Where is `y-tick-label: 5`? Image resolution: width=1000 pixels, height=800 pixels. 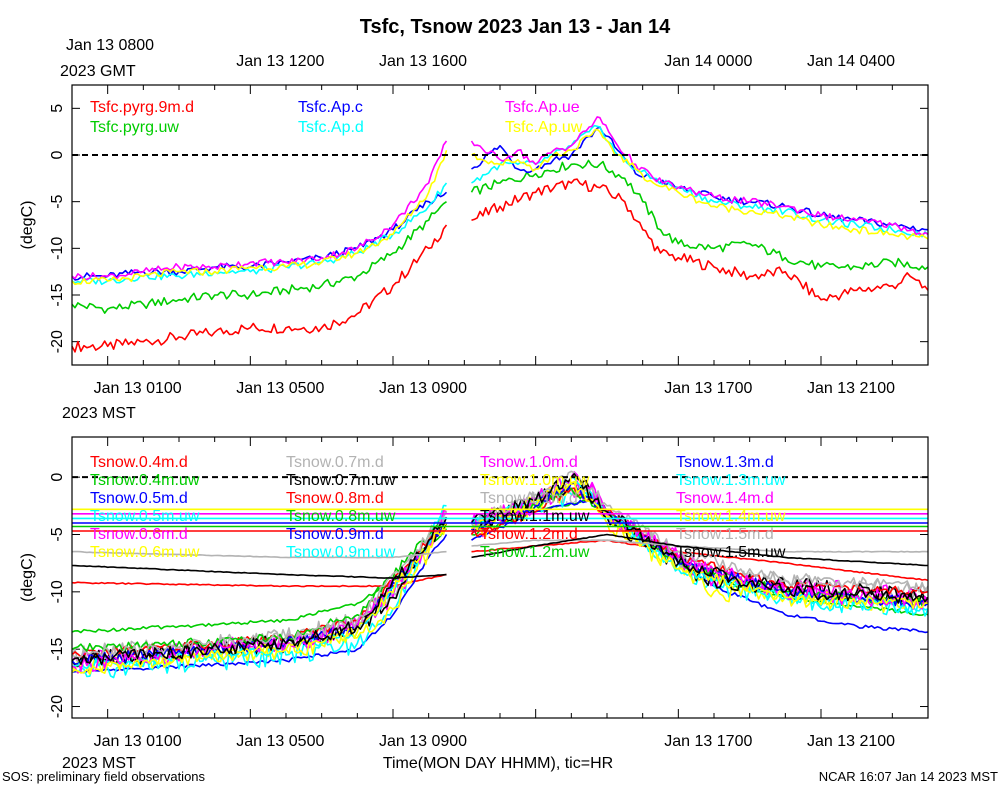
y-tick-label: 5 is located at coordinates (57, 108).